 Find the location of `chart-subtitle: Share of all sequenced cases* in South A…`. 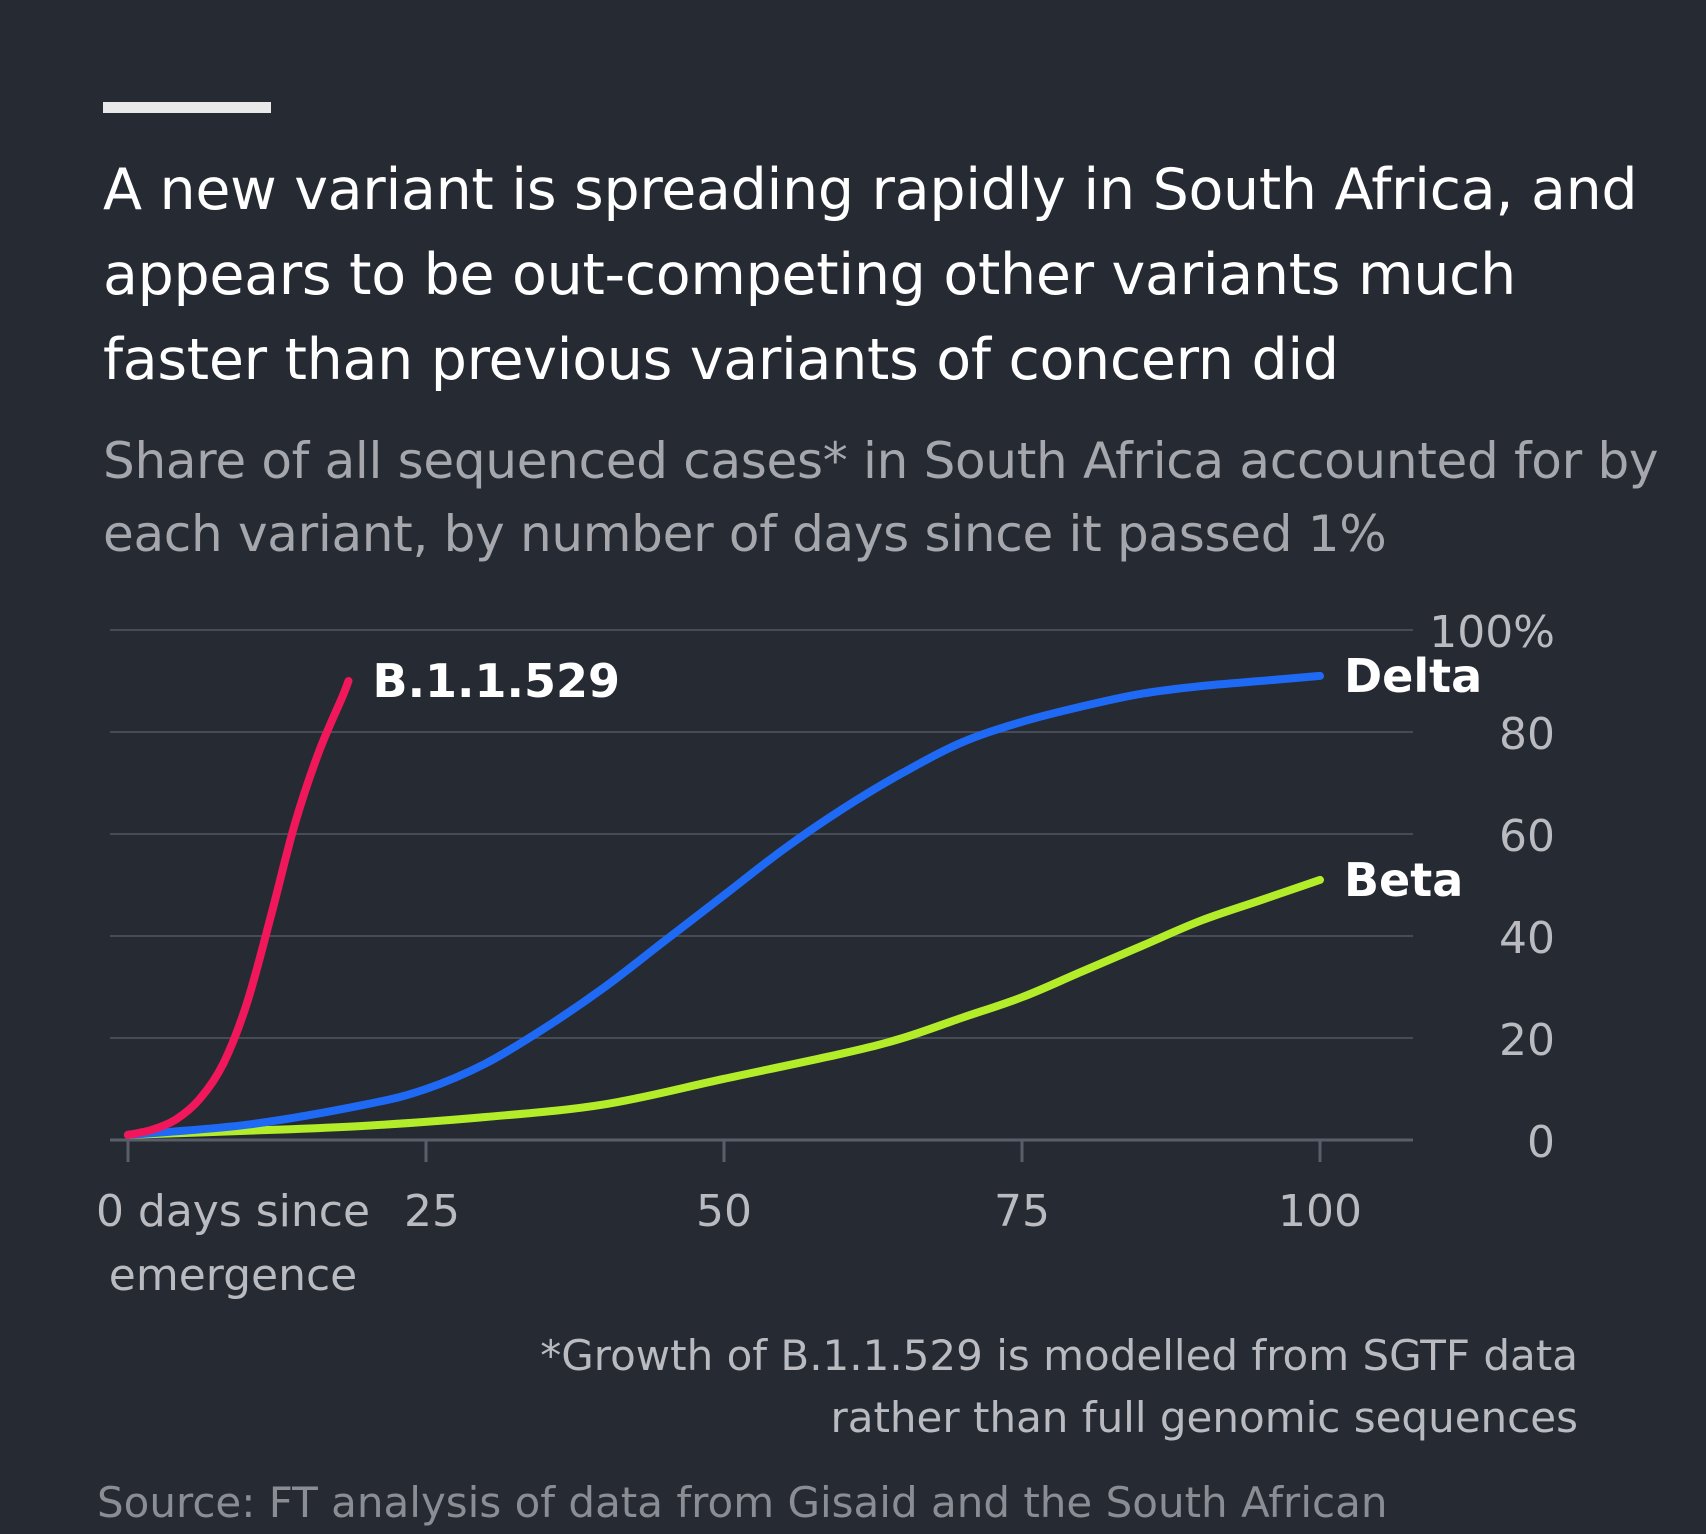

chart-subtitle: Share of all sequenced cases* in South A… is located at coordinates (881, 497).